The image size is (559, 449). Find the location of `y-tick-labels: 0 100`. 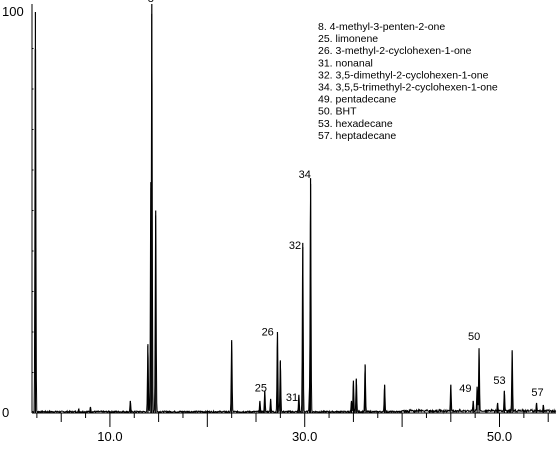

y-tick-labels: 0 100 is located at coordinates (13, 212).